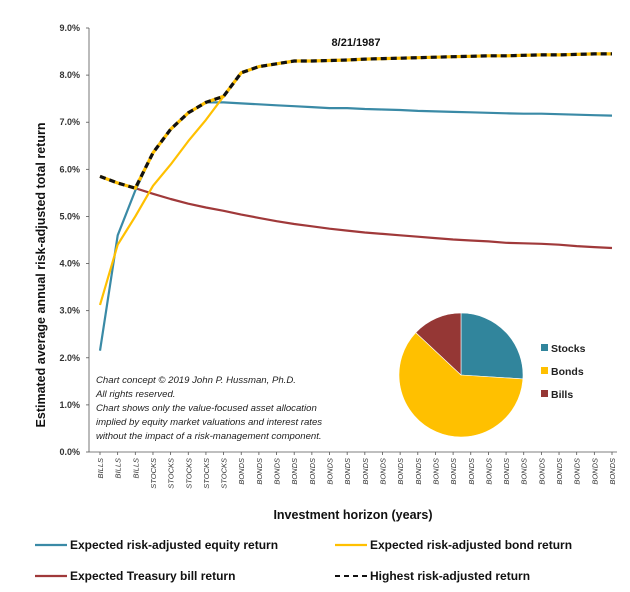  I want to click on legend-label: Expected Treasury bill return, so click(152, 576).